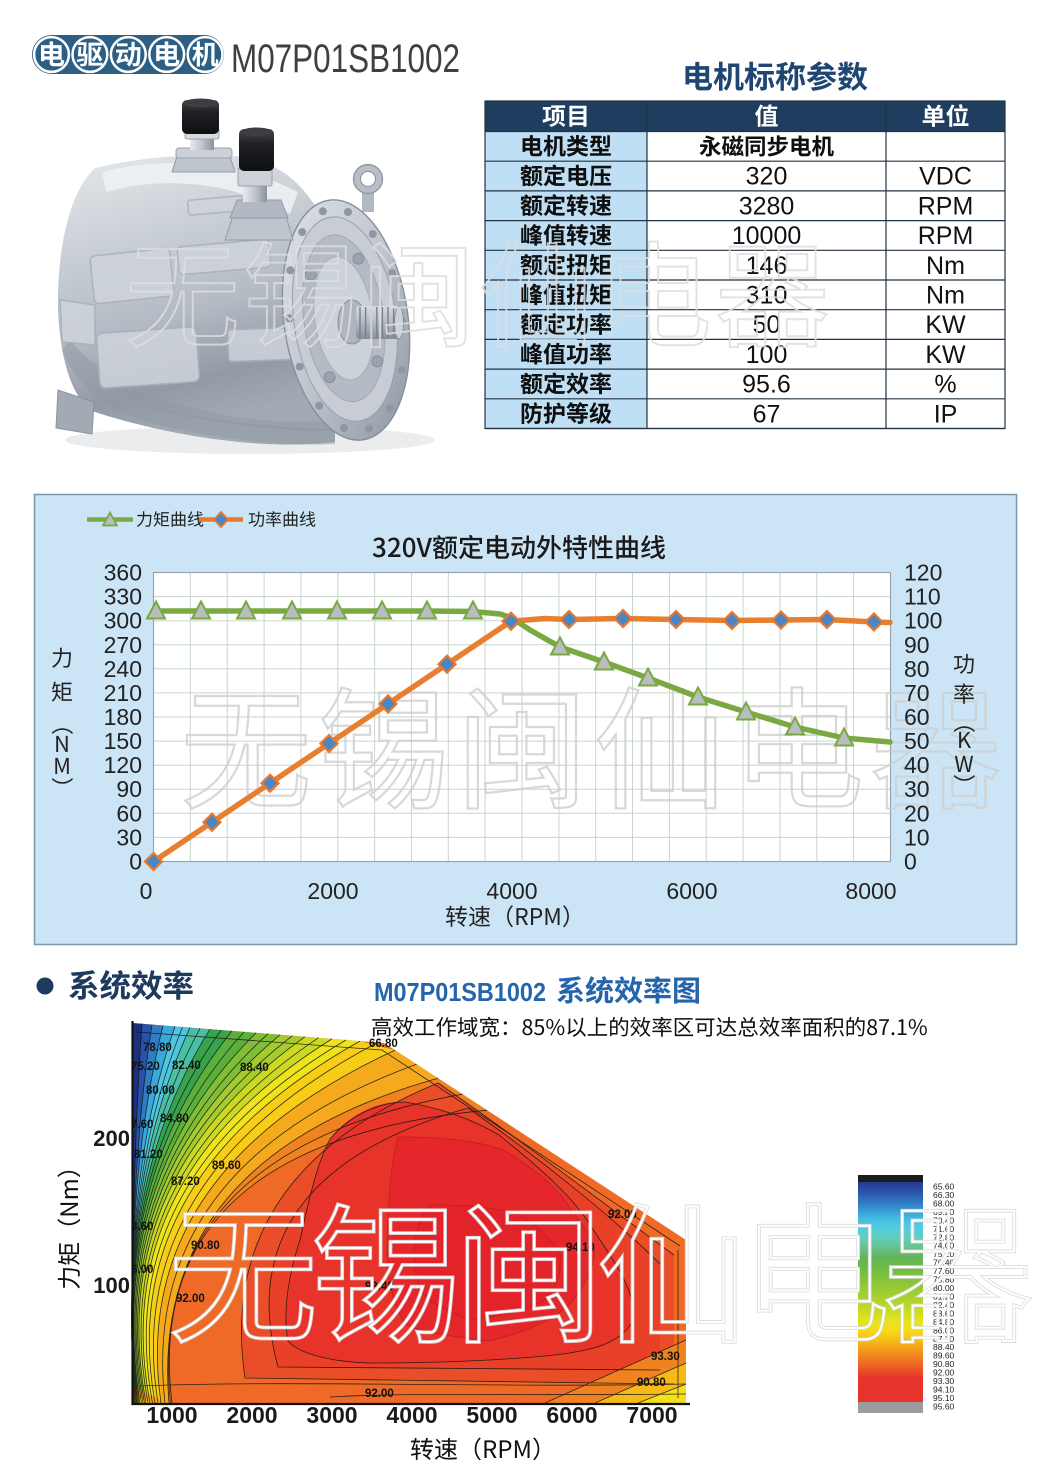 The width and height of the screenshot is (1047, 1481). What do you see at coordinates (944, 1195) in the screenshot?
I see `svg-text: 66.30` at bounding box center [944, 1195].